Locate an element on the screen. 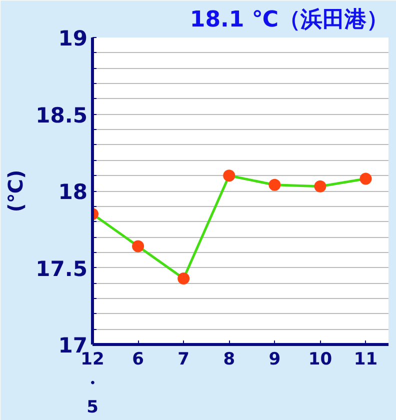 The height and width of the screenshot is (420, 396). x-tick-label: 6 is located at coordinates (138, 360).